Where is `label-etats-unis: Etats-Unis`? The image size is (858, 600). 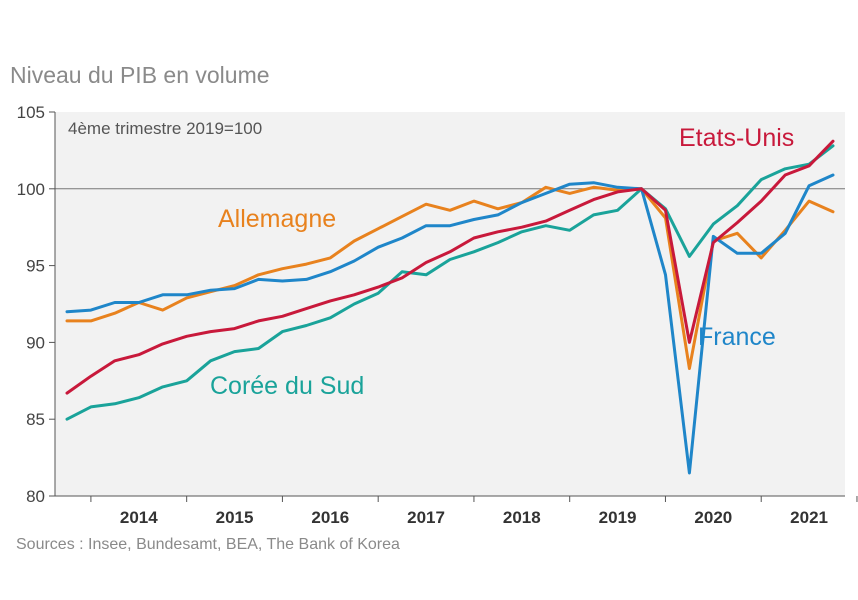 label-etats-unis: Etats-Unis is located at coordinates (736, 138).